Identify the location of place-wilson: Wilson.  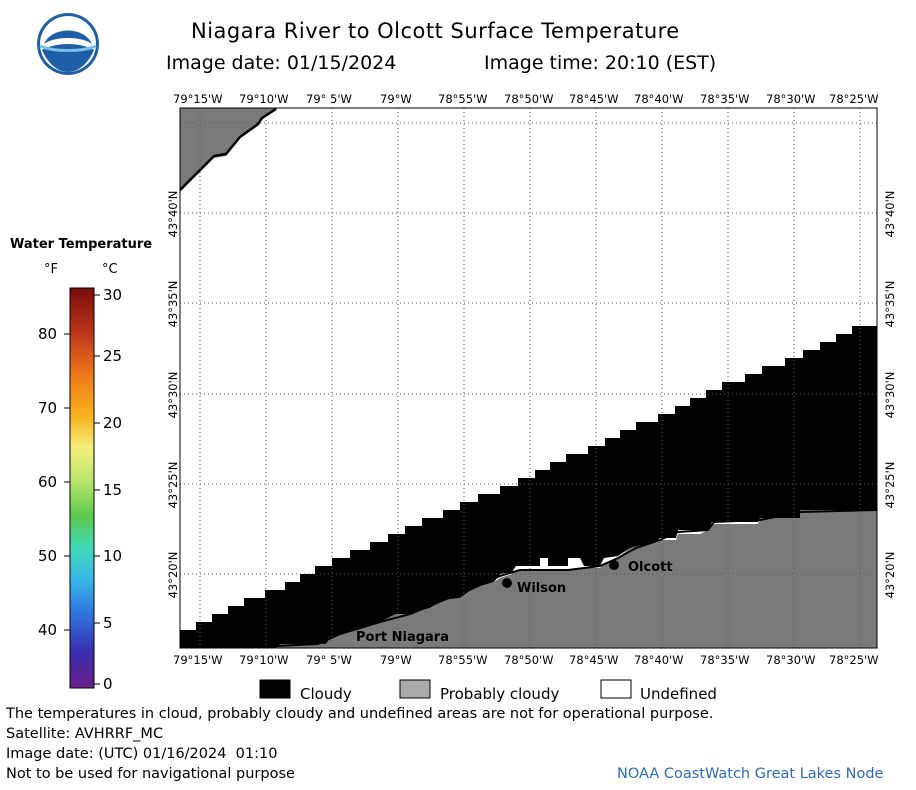
(542, 588).